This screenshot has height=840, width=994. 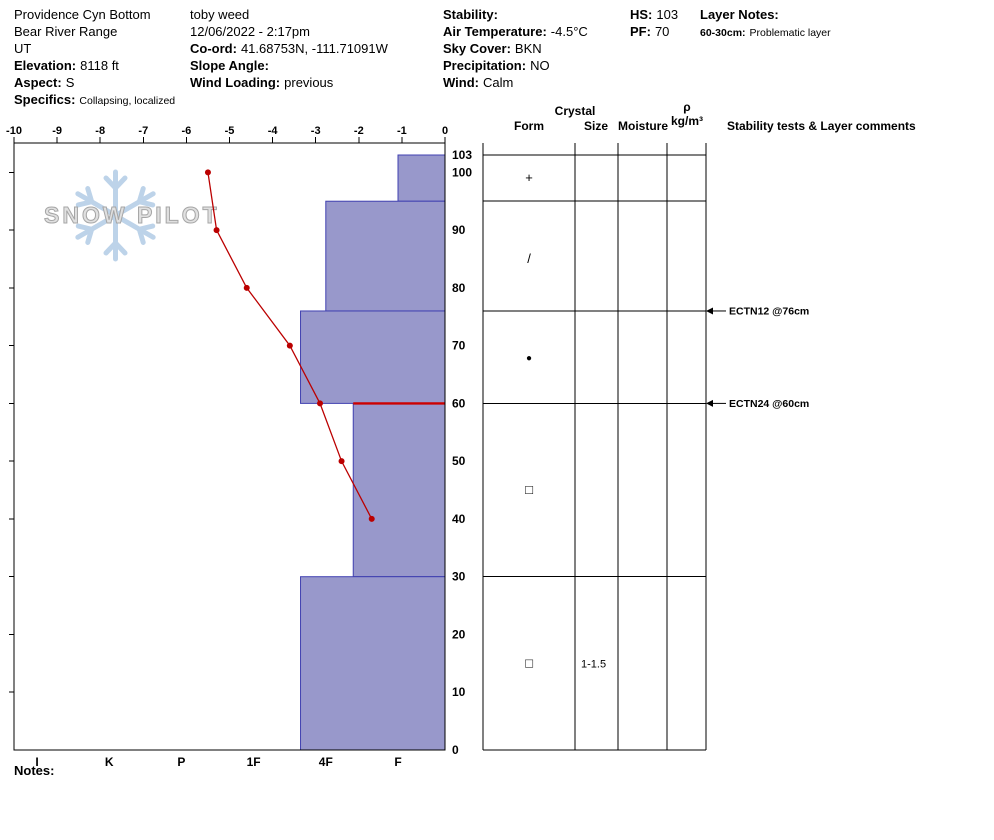 I want to click on layer-note-row: 60-30cm: Problematic layer, so click(x=765, y=32).